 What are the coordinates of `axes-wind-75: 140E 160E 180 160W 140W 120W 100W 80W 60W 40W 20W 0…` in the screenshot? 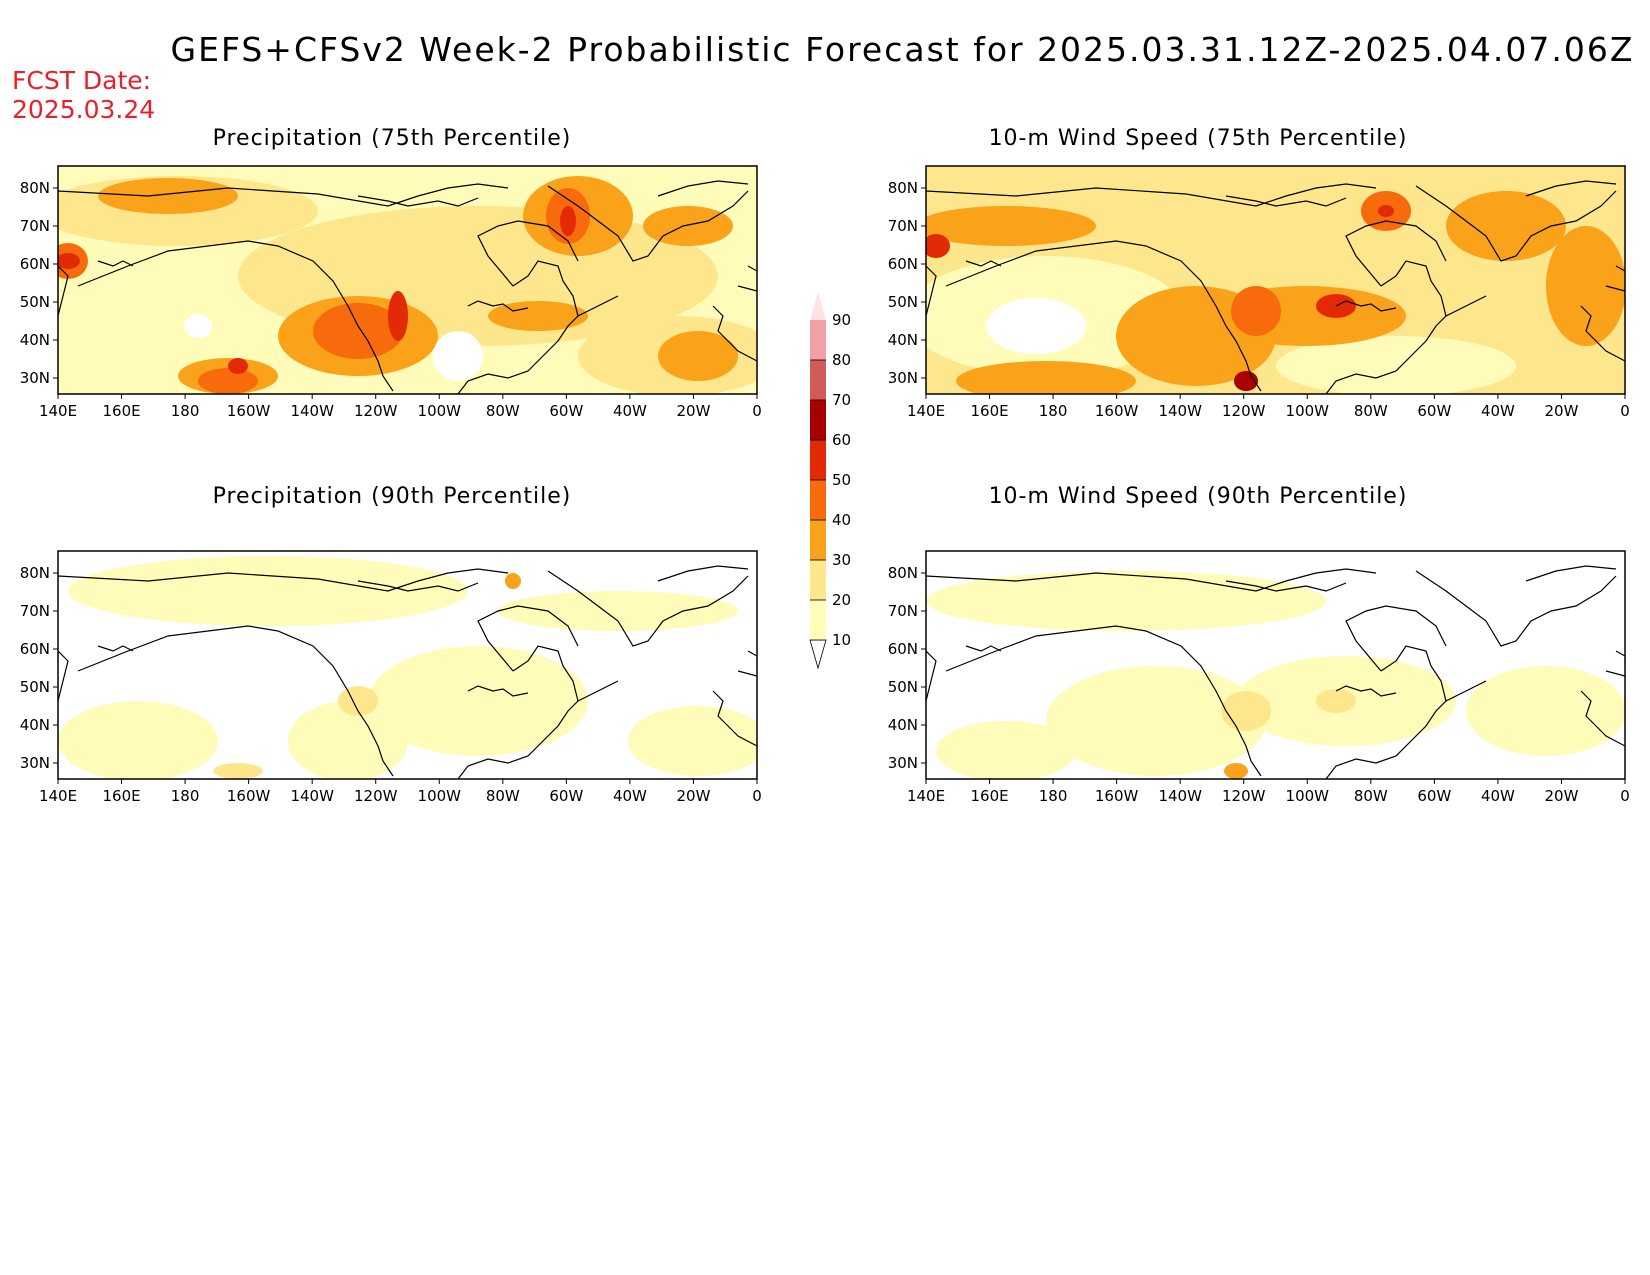 It's located at (1259, 299).